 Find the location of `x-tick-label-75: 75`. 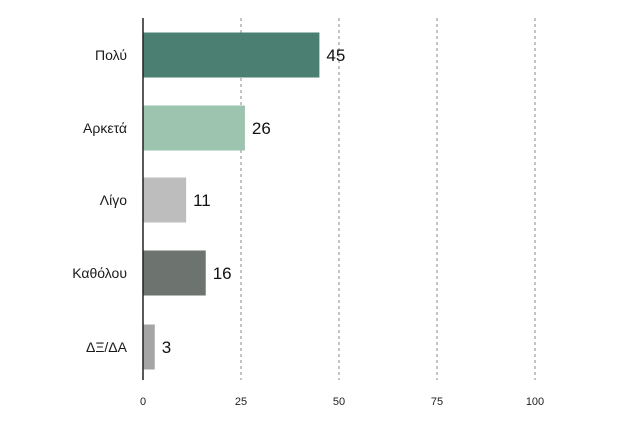

x-tick-label-75: 75 is located at coordinates (437, 402).